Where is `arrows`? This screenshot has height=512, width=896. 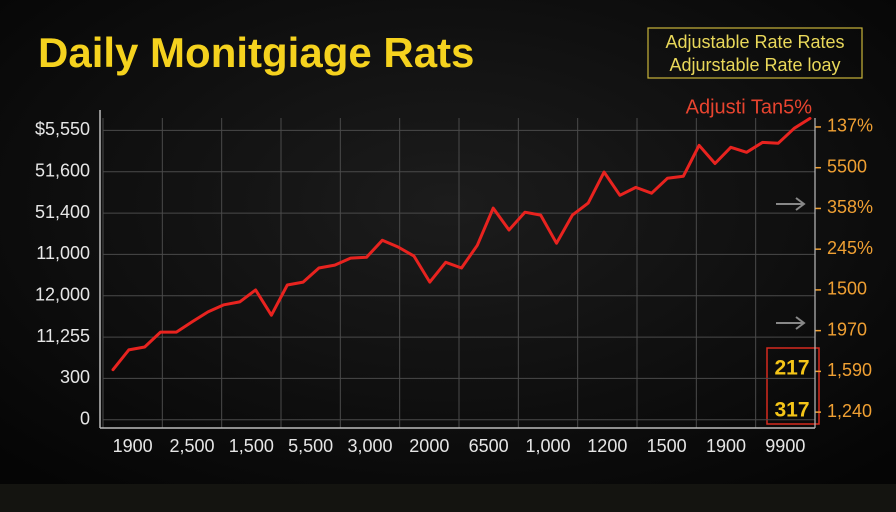
arrows is located at coordinates (791, 263).